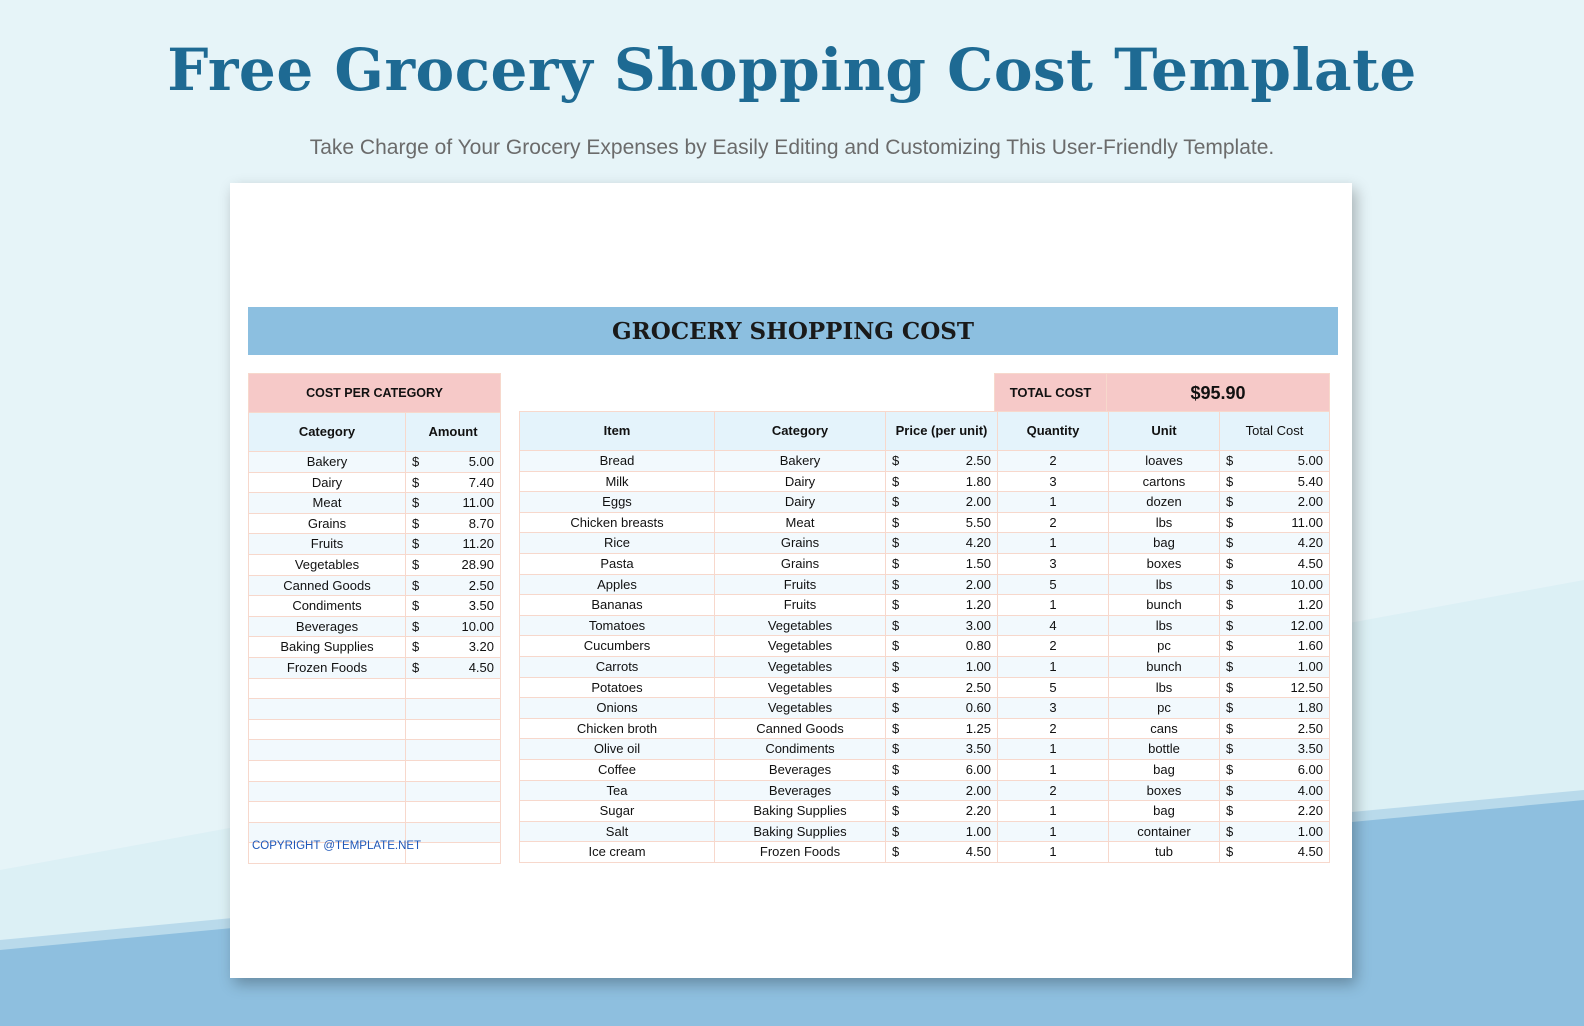 The height and width of the screenshot is (1026, 1584). What do you see at coordinates (617, 522) in the screenshot?
I see `item-cell: Chicken breasts` at bounding box center [617, 522].